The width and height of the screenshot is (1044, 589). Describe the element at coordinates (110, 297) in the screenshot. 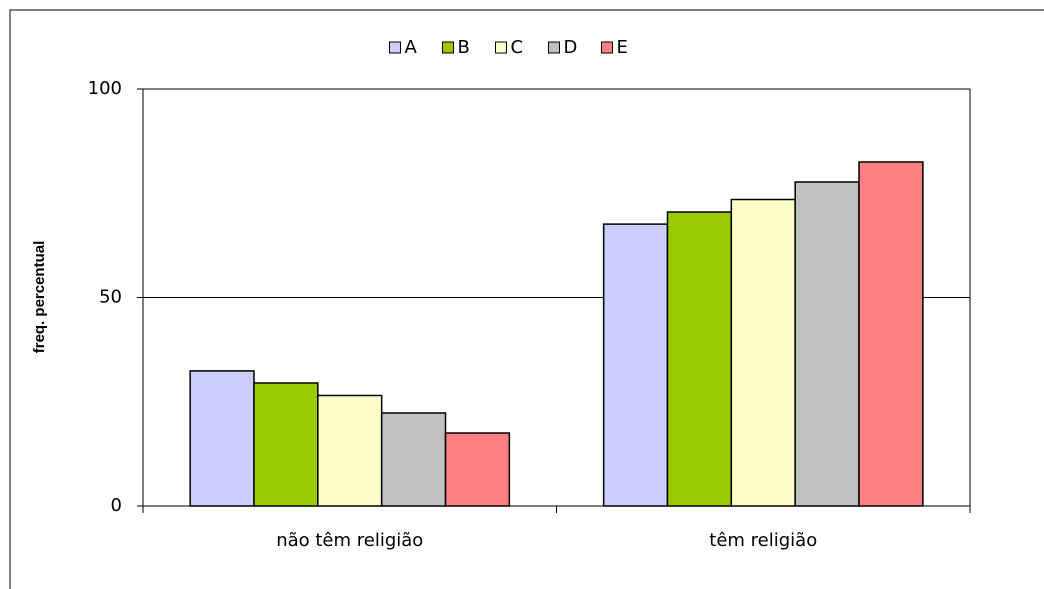

I see `y-tick-label: 50` at that location.